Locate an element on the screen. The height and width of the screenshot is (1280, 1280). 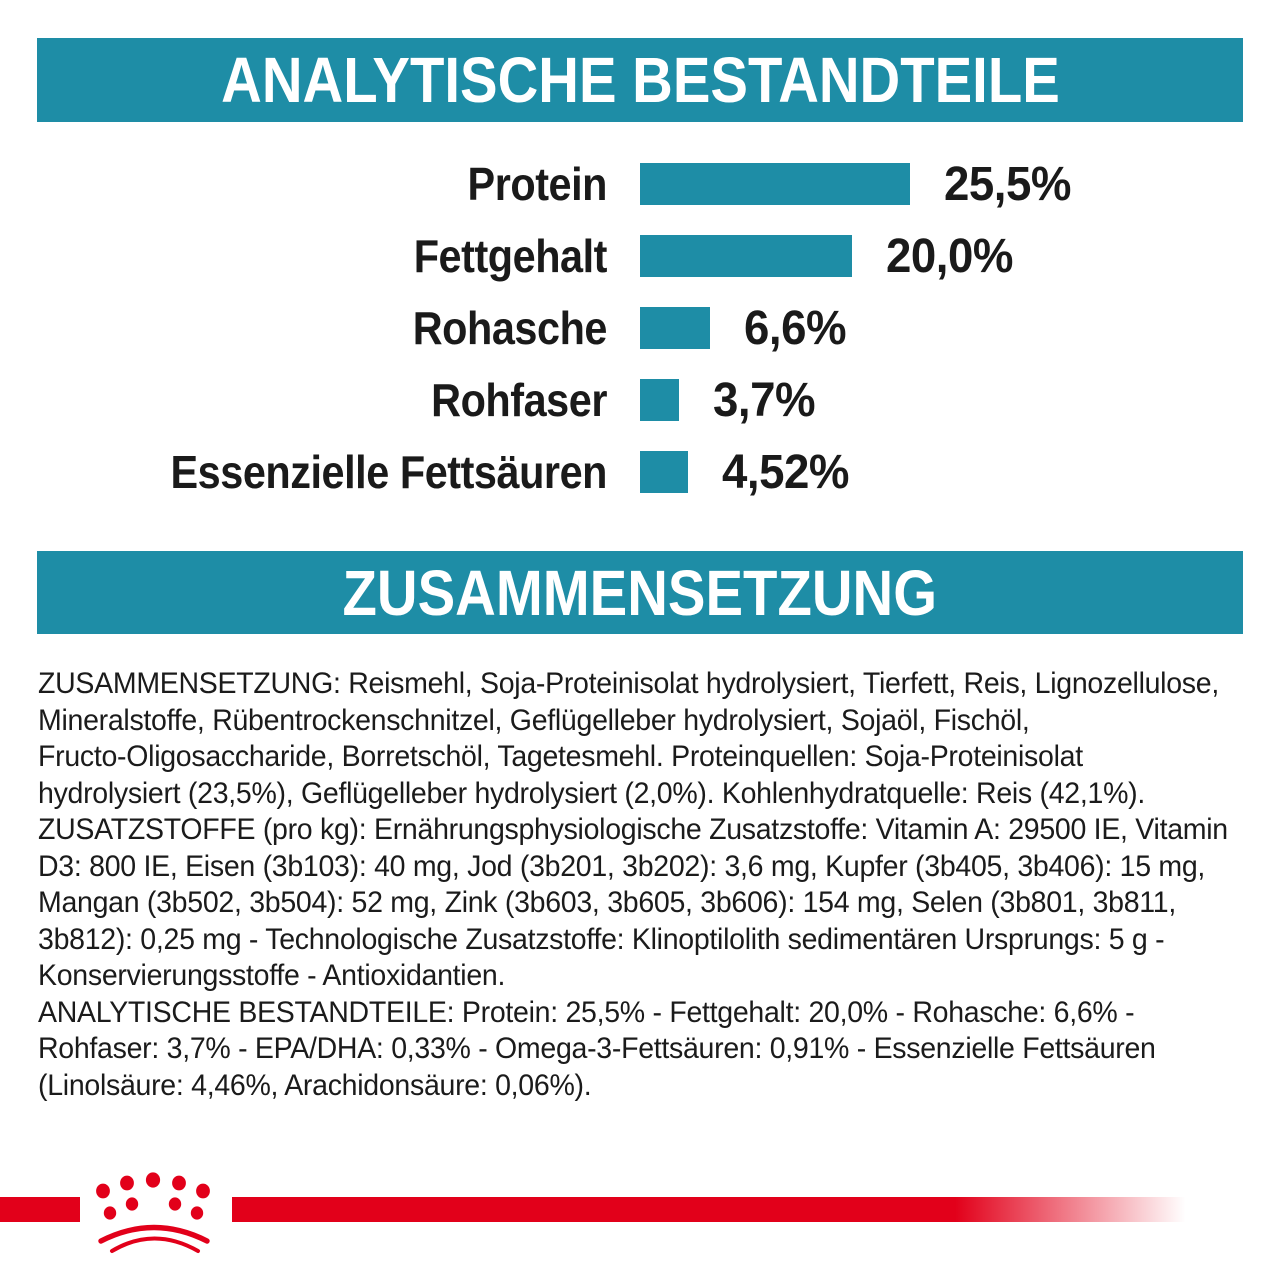
chart-row-rohfaser: Rohfaser 3,7% is located at coordinates (640, 400).